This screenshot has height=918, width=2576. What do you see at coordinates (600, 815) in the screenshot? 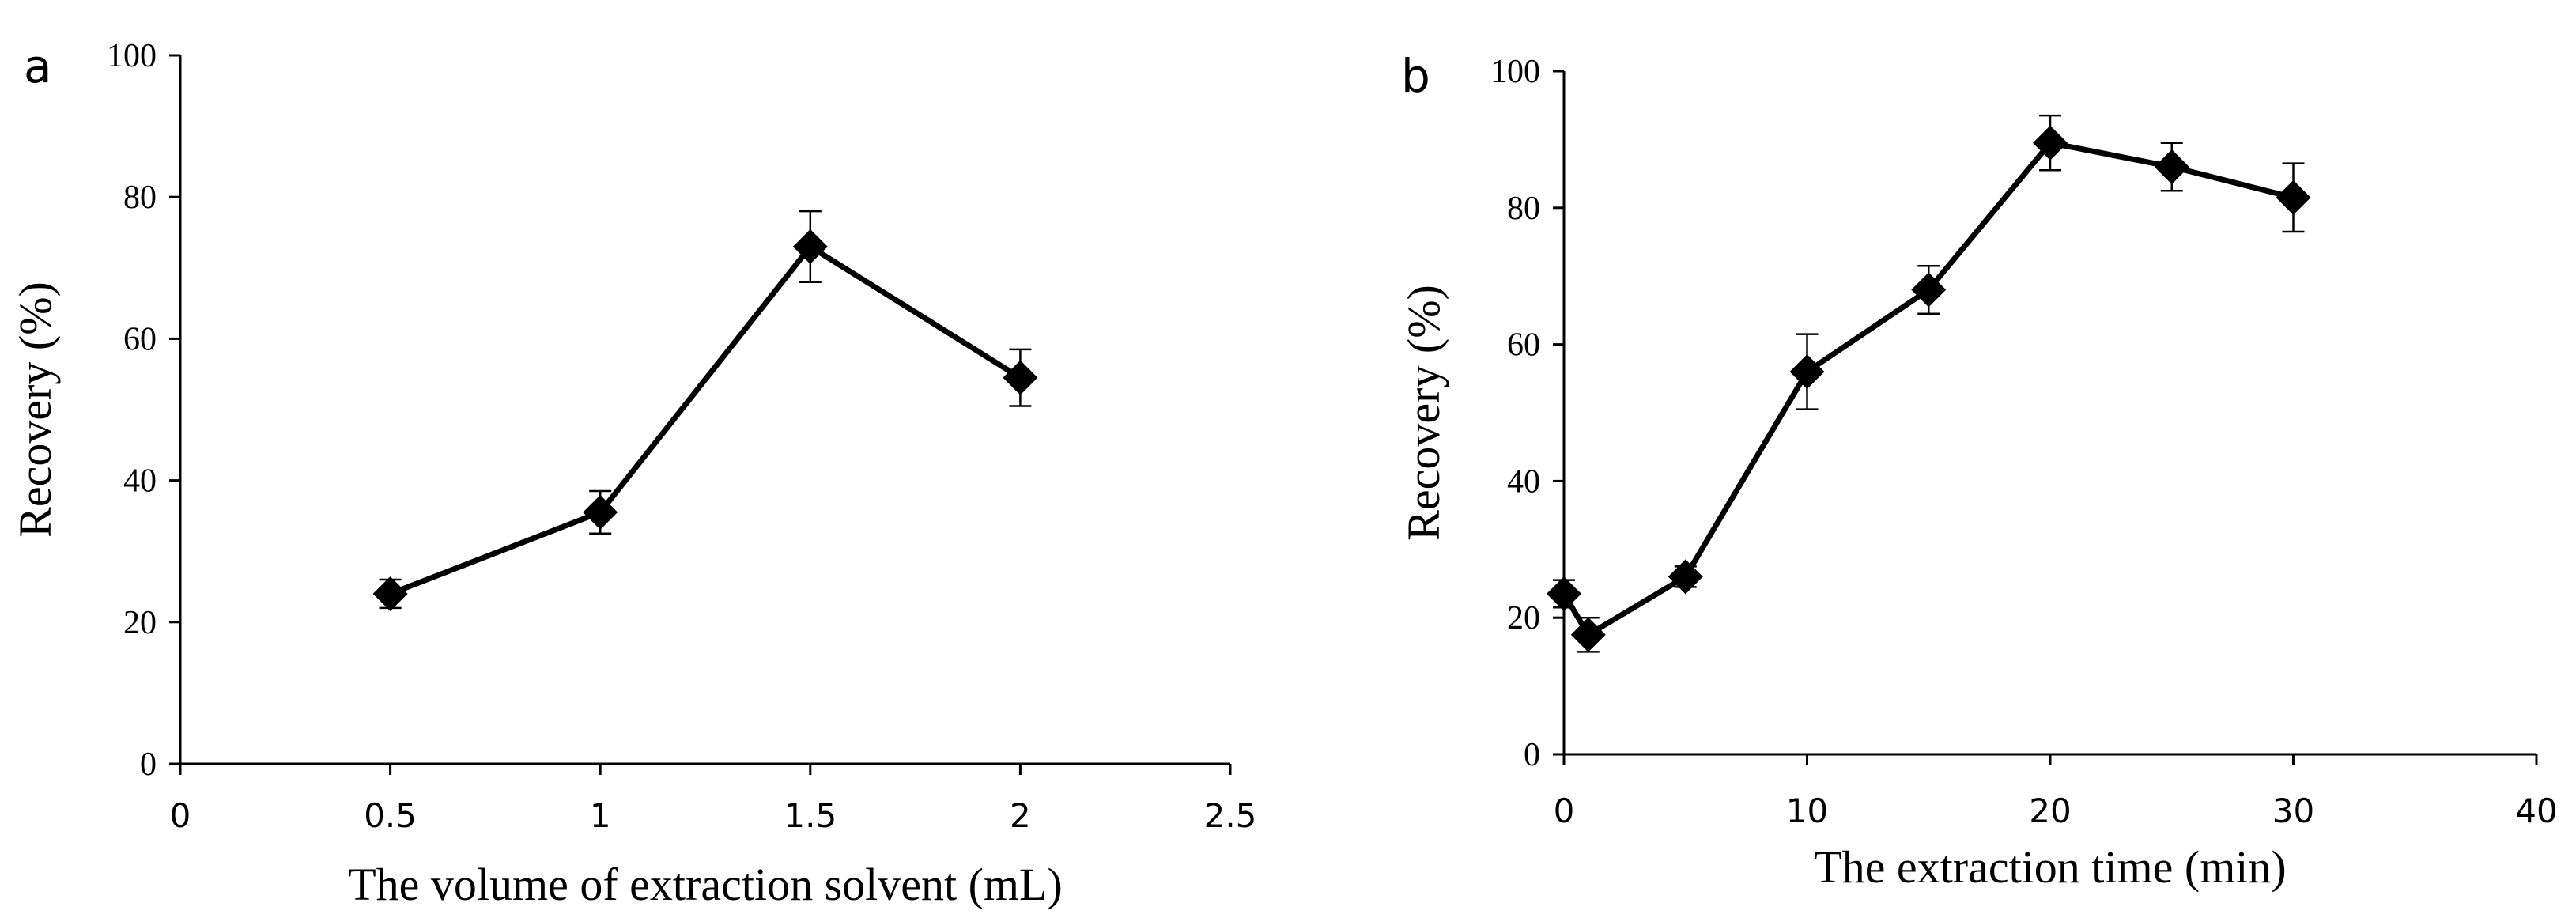
I see `x-tick-label: 1` at bounding box center [600, 815].